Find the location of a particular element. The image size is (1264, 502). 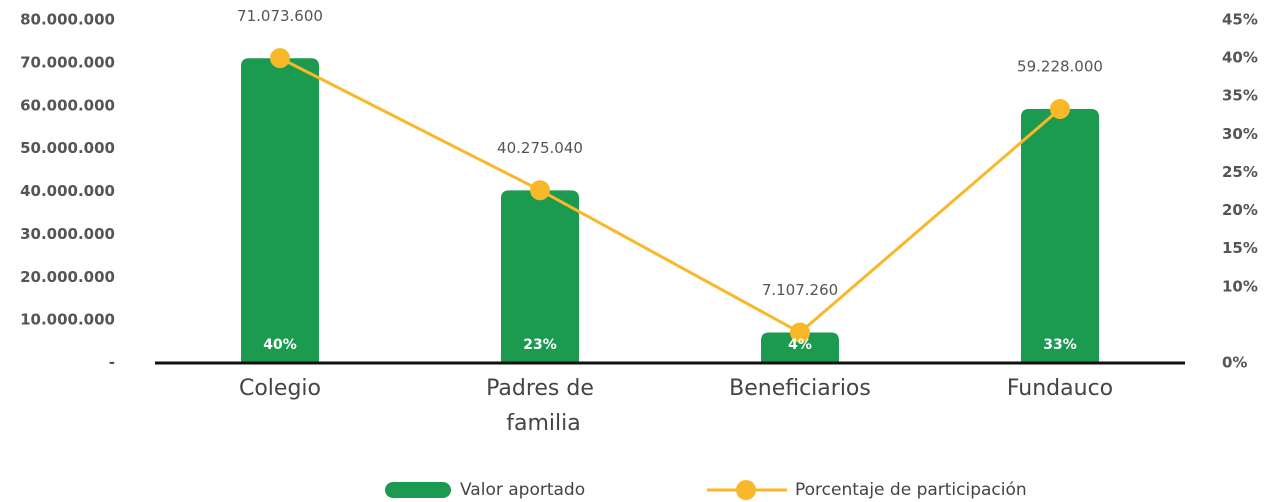

percent-label: 33% is located at coordinates (1060, 345).